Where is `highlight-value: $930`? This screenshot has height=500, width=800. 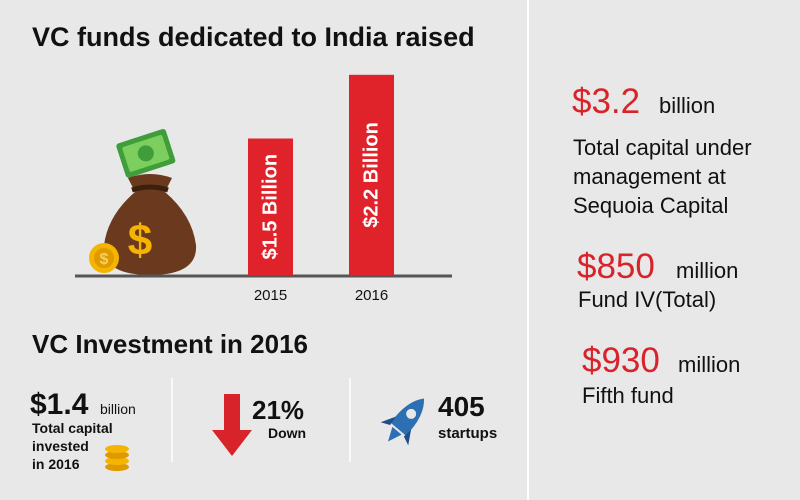
highlight-value: $930 is located at coordinates (621, 360).